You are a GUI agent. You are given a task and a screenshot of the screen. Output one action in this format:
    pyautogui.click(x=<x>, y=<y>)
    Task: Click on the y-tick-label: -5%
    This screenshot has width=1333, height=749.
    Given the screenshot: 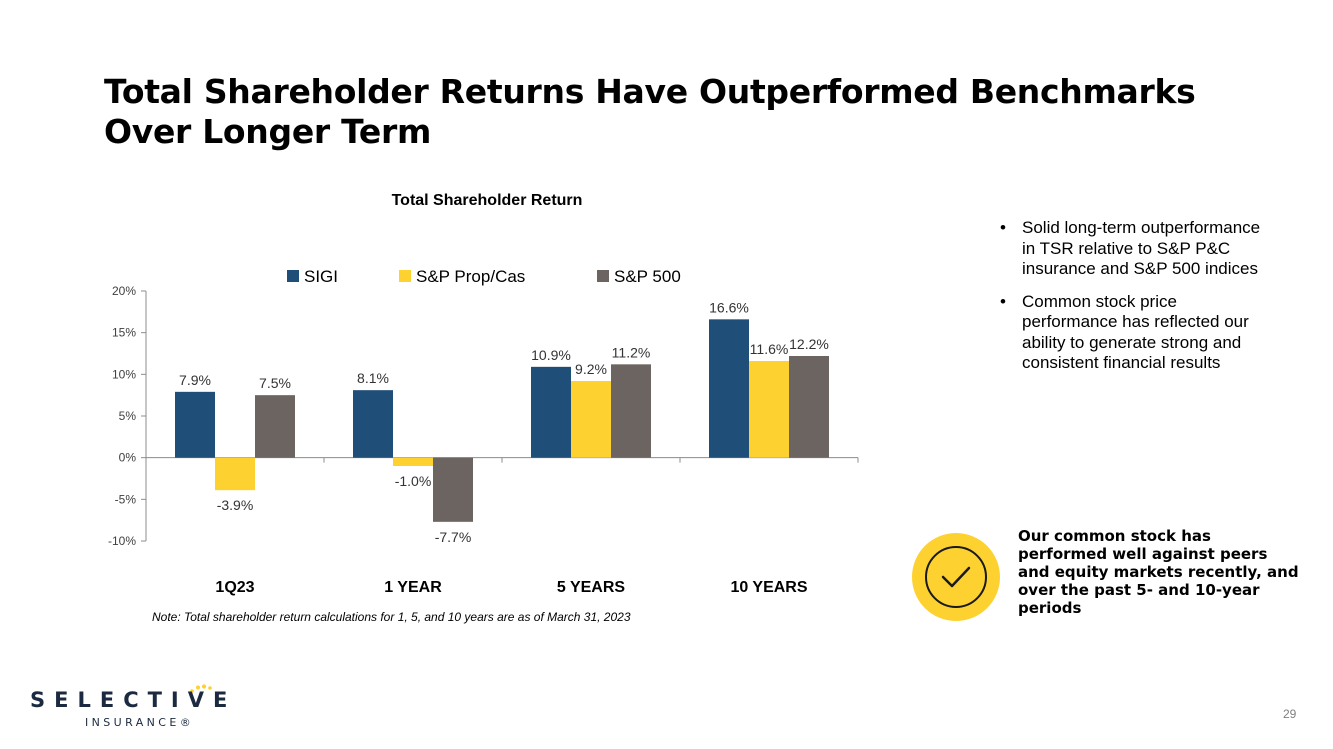 What is the action you would take?
    pyautogui.click(x=126, y=499)
    